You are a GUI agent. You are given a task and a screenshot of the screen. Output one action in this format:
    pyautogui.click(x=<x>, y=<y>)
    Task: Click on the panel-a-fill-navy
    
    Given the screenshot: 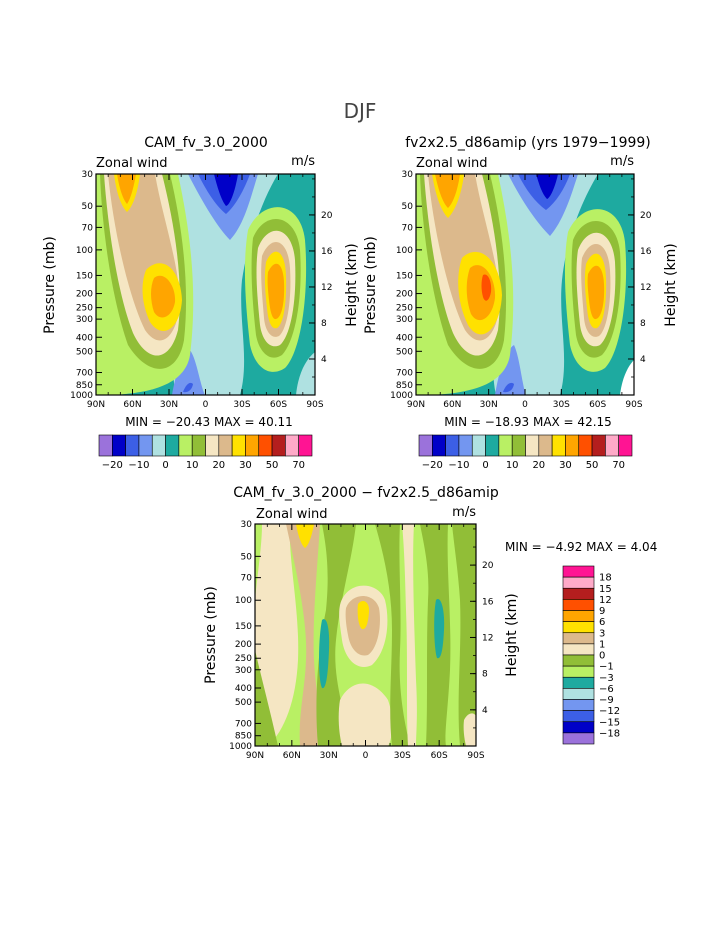 What is the action you would take?
    pyautogui.click(x=226, y=190)
    